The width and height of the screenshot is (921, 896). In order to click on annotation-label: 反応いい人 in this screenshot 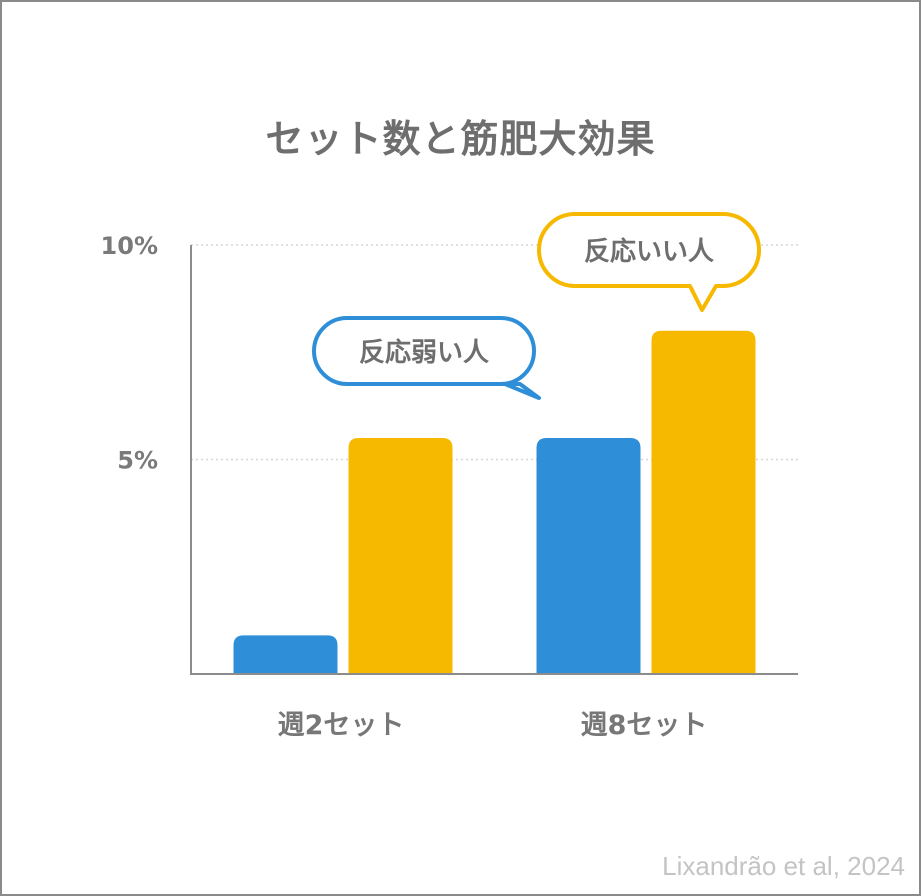, I will do `click(649, 251)`.